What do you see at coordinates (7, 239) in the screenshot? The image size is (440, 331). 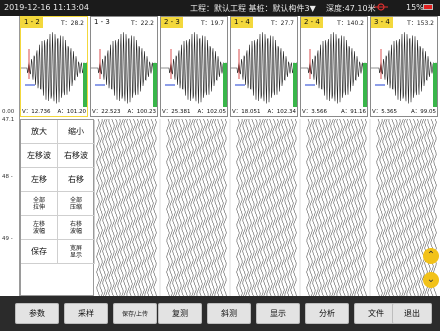 I see `depth-tick: 49 -` at bounding box center [7, 239].